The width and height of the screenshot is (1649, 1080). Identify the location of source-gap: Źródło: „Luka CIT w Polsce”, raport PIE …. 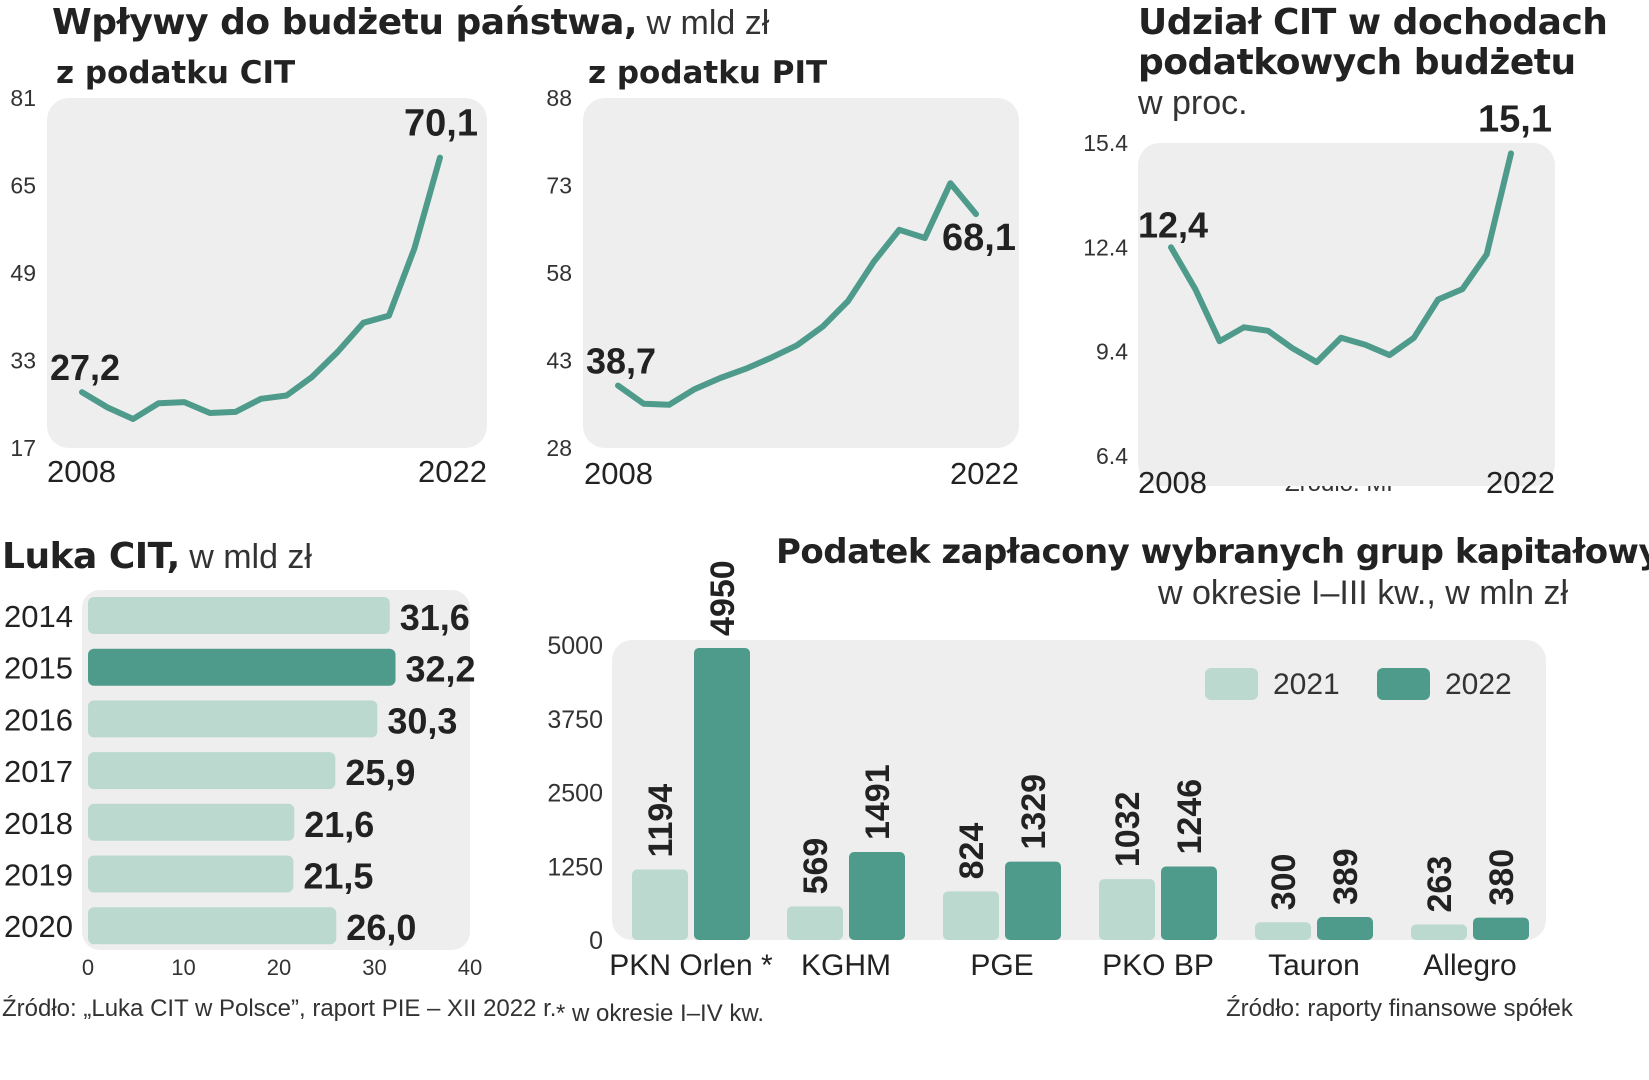
(279, 1008).